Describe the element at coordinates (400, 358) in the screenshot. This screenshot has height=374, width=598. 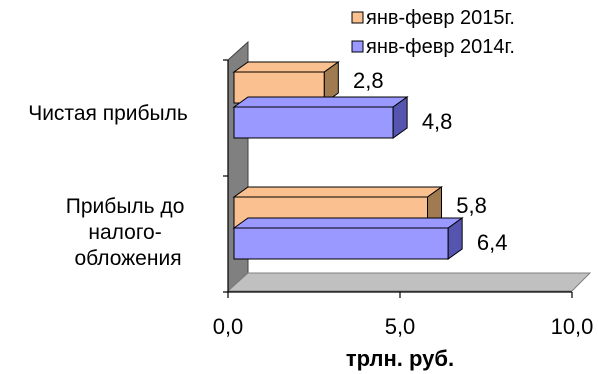
I see `x-axis-title: трлн. руб.` at that location.